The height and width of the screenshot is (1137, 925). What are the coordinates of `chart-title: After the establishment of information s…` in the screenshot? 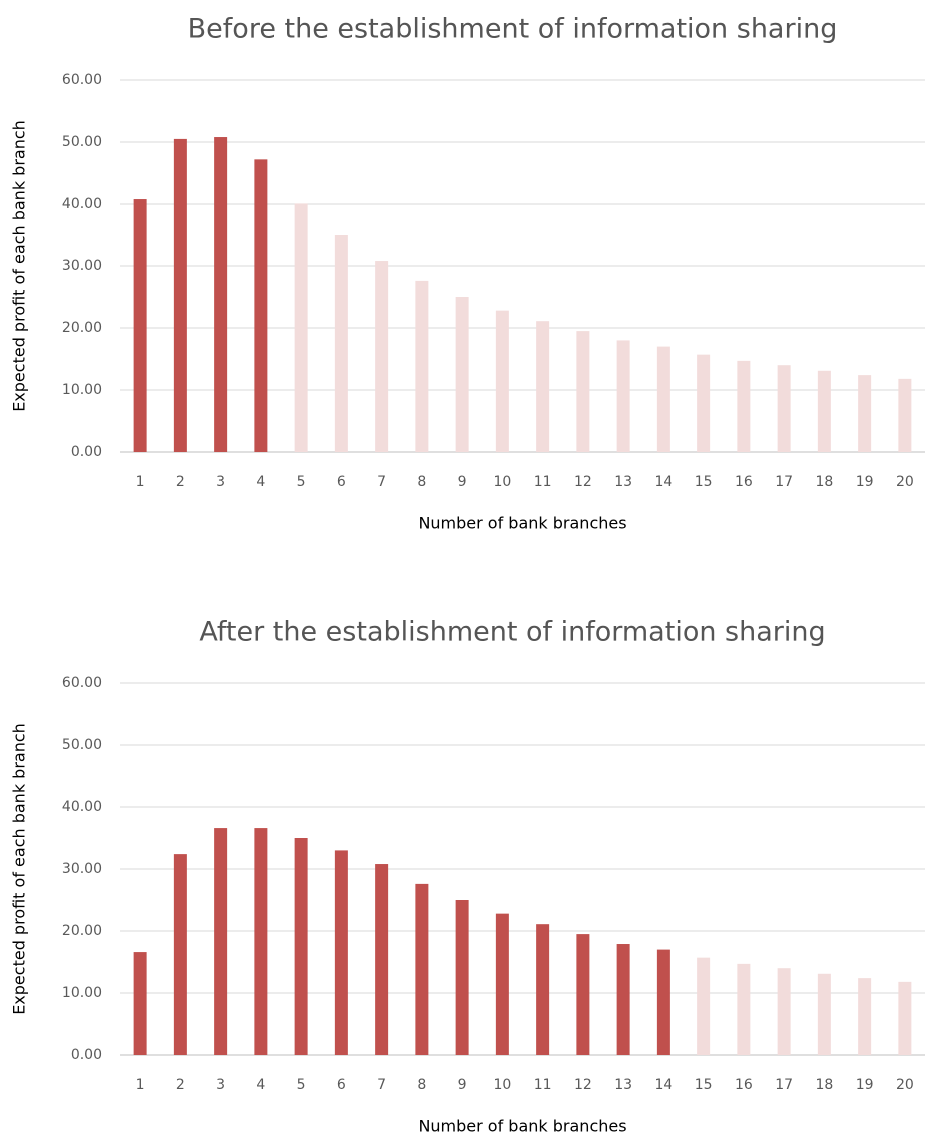 It's located at (512, 632).